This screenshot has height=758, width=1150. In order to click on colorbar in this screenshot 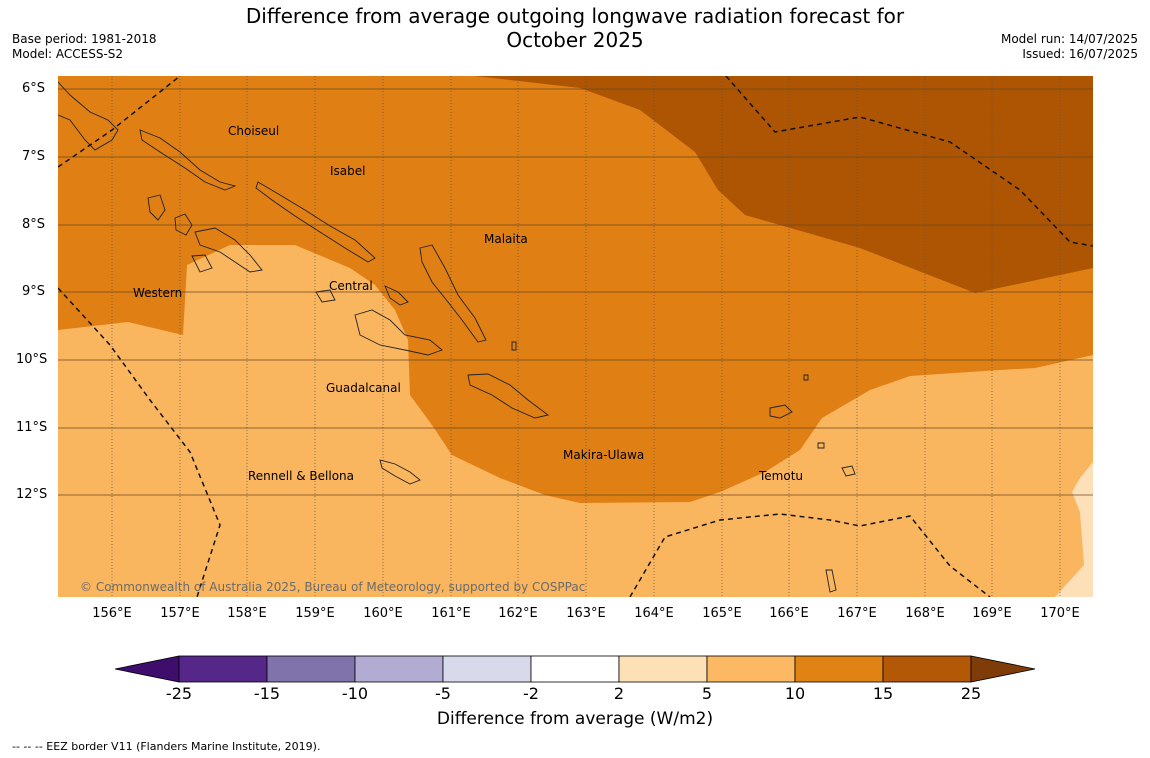, I will do `click(575, 669)`.